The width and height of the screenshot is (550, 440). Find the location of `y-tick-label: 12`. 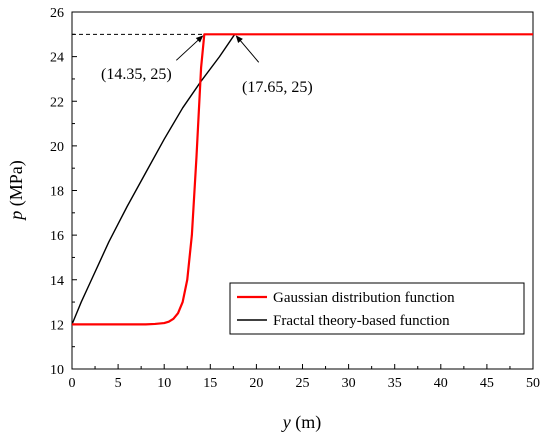

y-tick-label: 12 is located at coordinates (57, 325).